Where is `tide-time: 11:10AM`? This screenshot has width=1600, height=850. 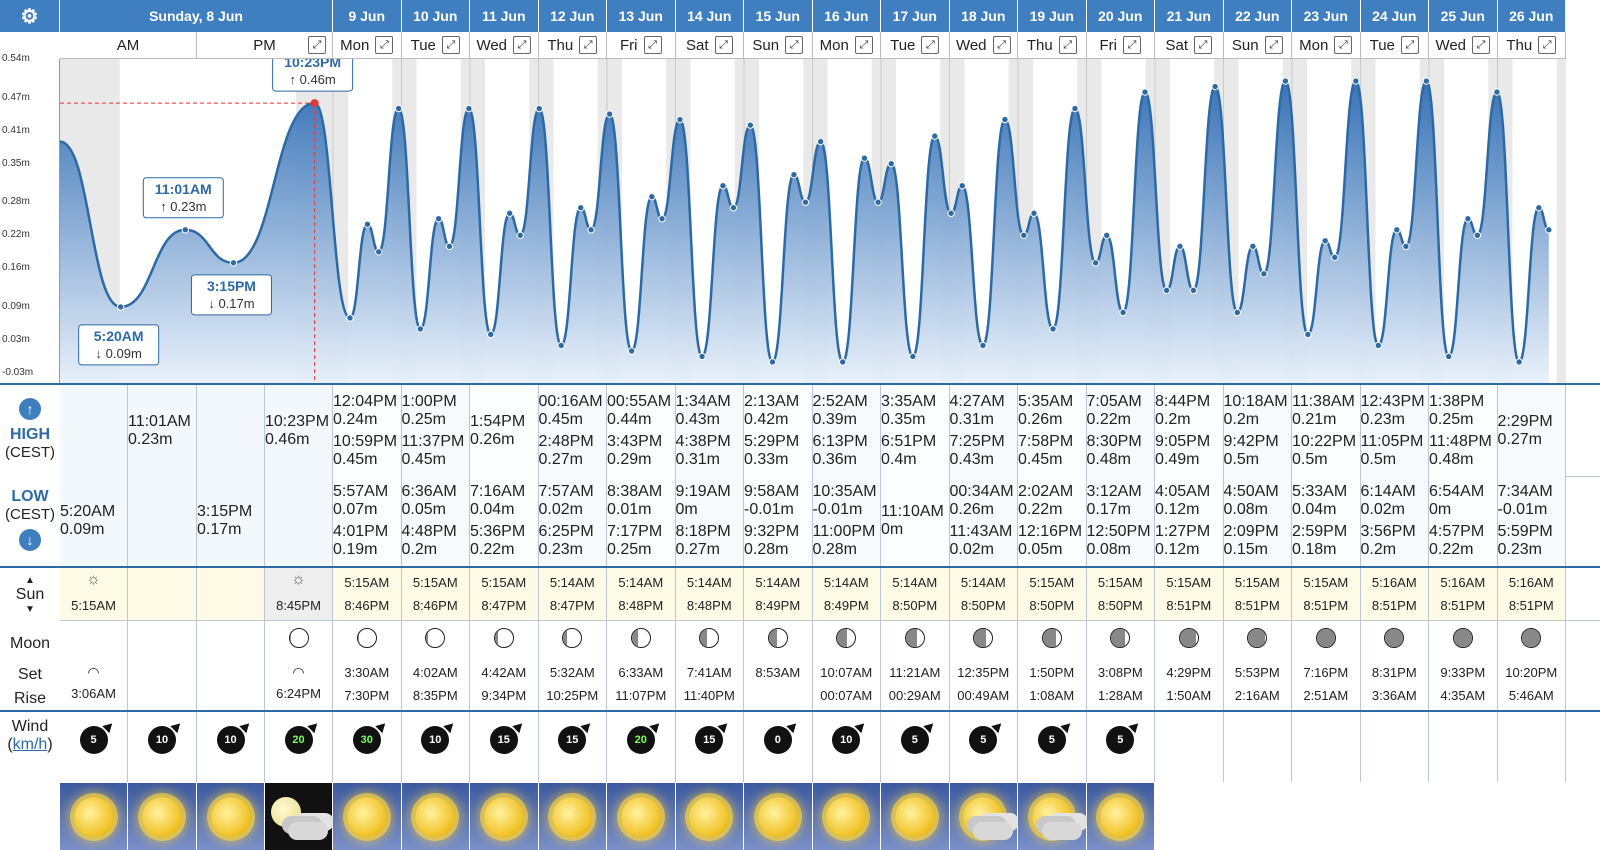
tide-time: 11:10AM is located at coordinates (912, 511).